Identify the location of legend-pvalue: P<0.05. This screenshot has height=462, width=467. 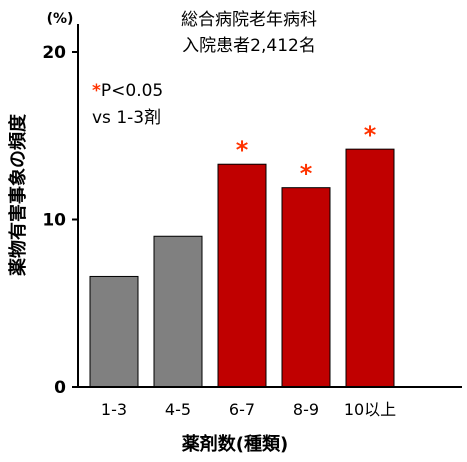
(132, 91).